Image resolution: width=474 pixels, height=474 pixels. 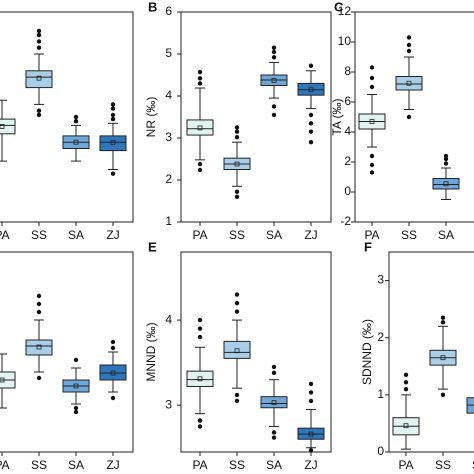 What do you see at coordinates (347, 71) in the screenshot?
I see `y-tick-label: 8` at bounding box center [347, 71].